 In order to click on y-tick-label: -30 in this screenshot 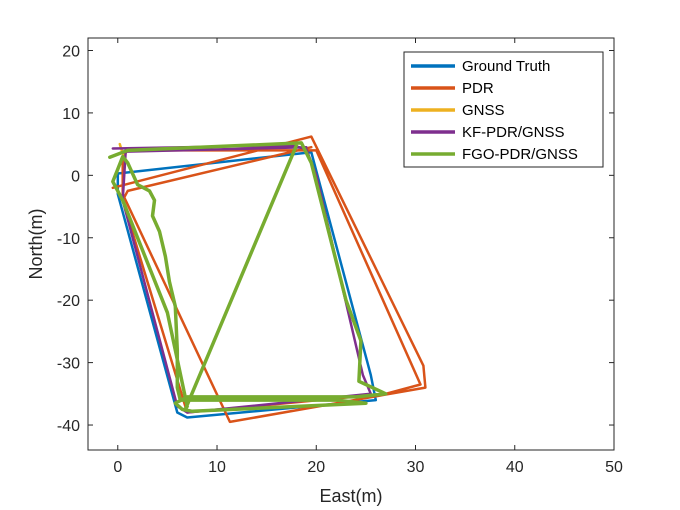, I will do `click(68, 364)`.